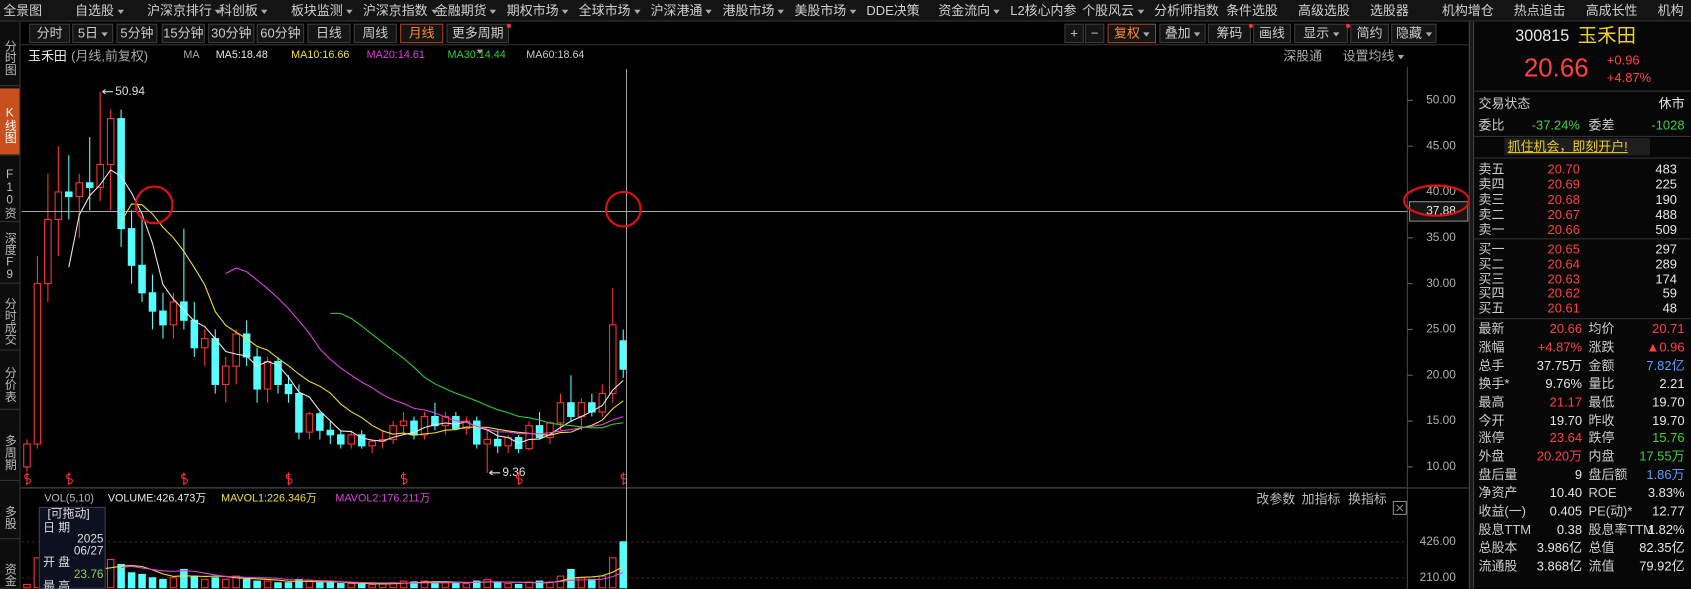 The height and width of the screenshot is (589, 1691). I want to click on indicator-link: 改参数, so click(1276, 499).